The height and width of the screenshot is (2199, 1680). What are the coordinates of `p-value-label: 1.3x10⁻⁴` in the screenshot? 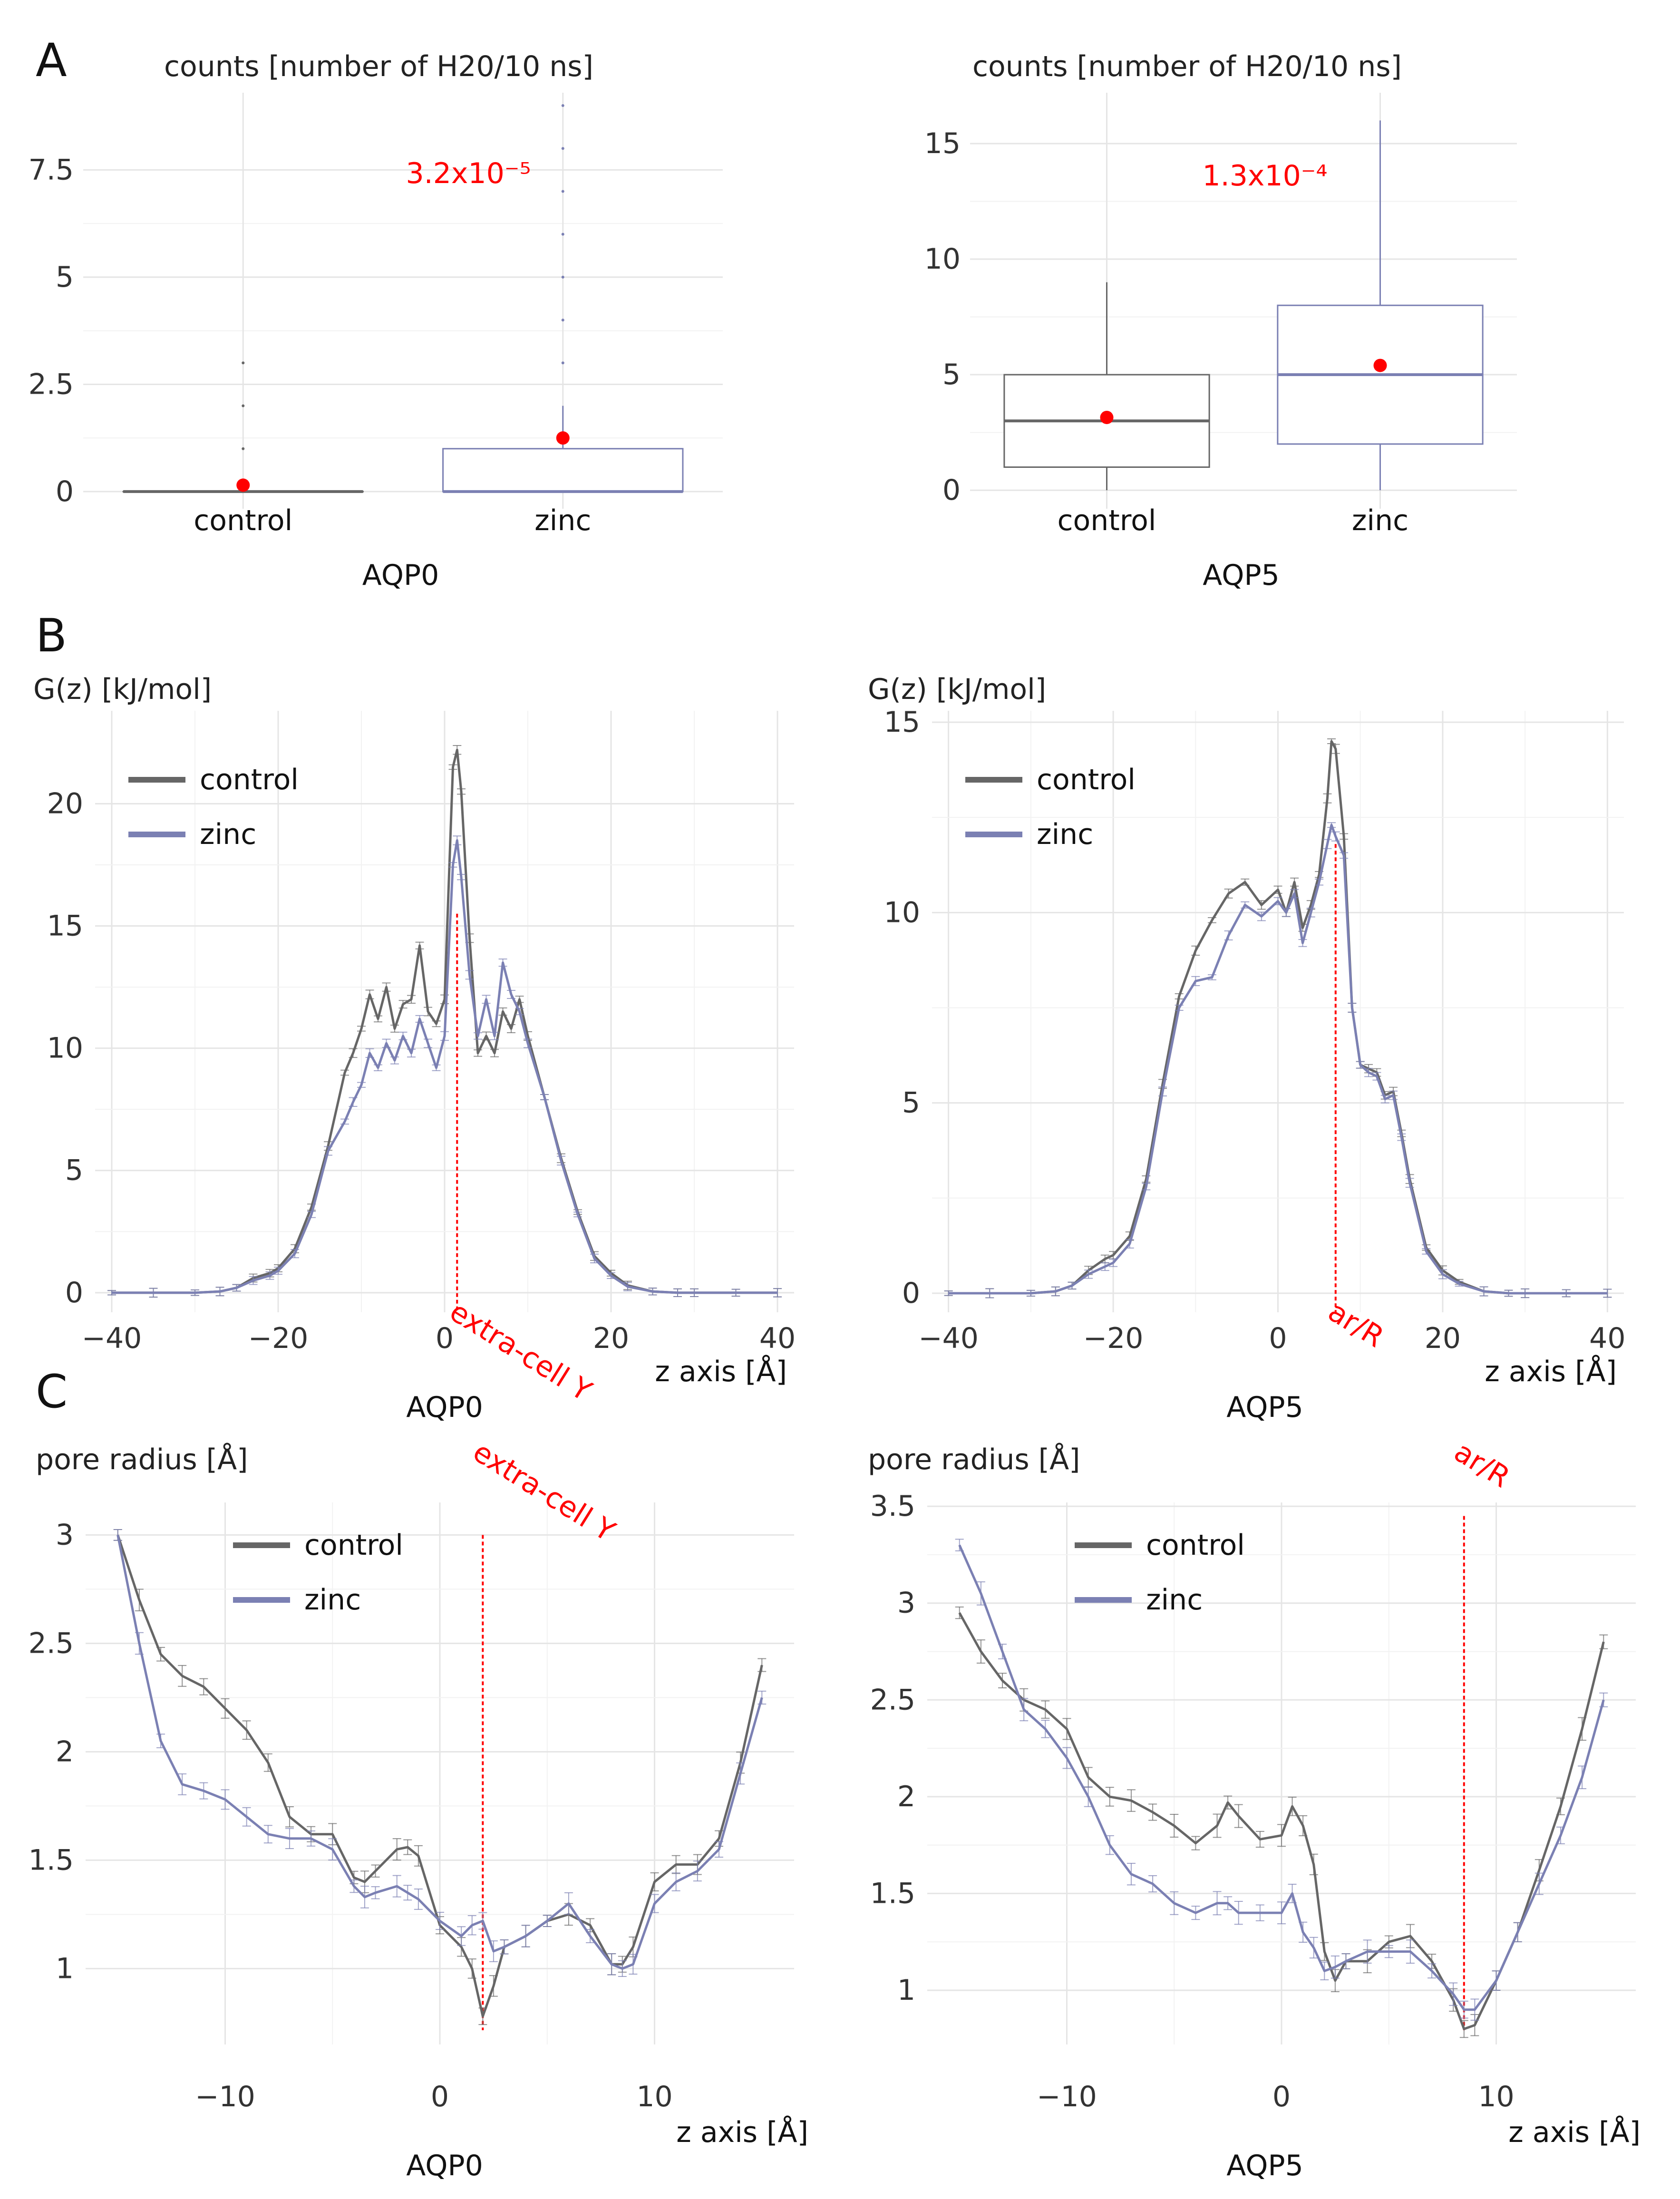 It's located at (1265, 176).